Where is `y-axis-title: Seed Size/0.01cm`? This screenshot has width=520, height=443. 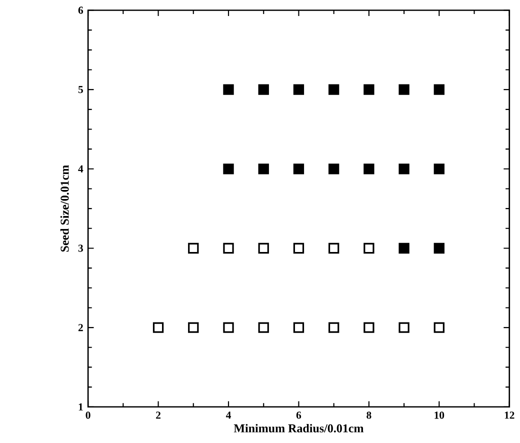 y-axis-title: Seed Size/0.01cm is located at coordinates (64, 208).